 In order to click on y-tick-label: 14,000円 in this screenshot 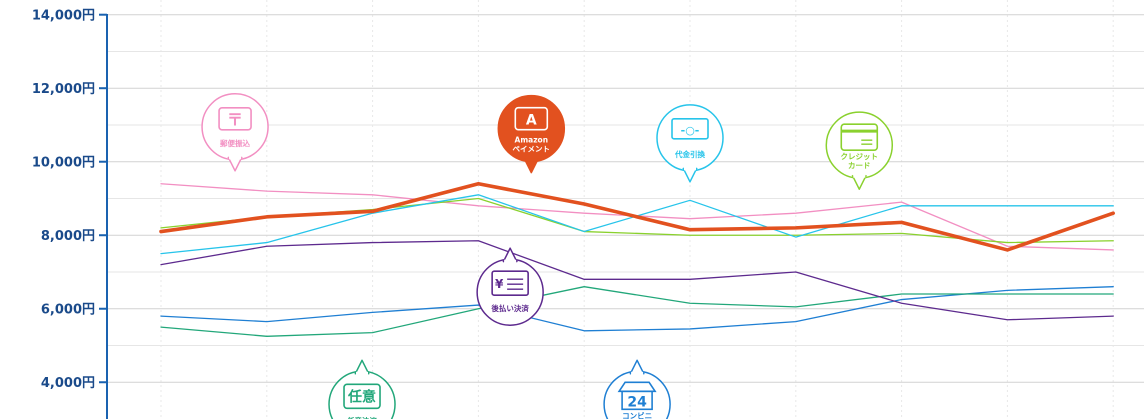, I will do `click(63, 16)`.